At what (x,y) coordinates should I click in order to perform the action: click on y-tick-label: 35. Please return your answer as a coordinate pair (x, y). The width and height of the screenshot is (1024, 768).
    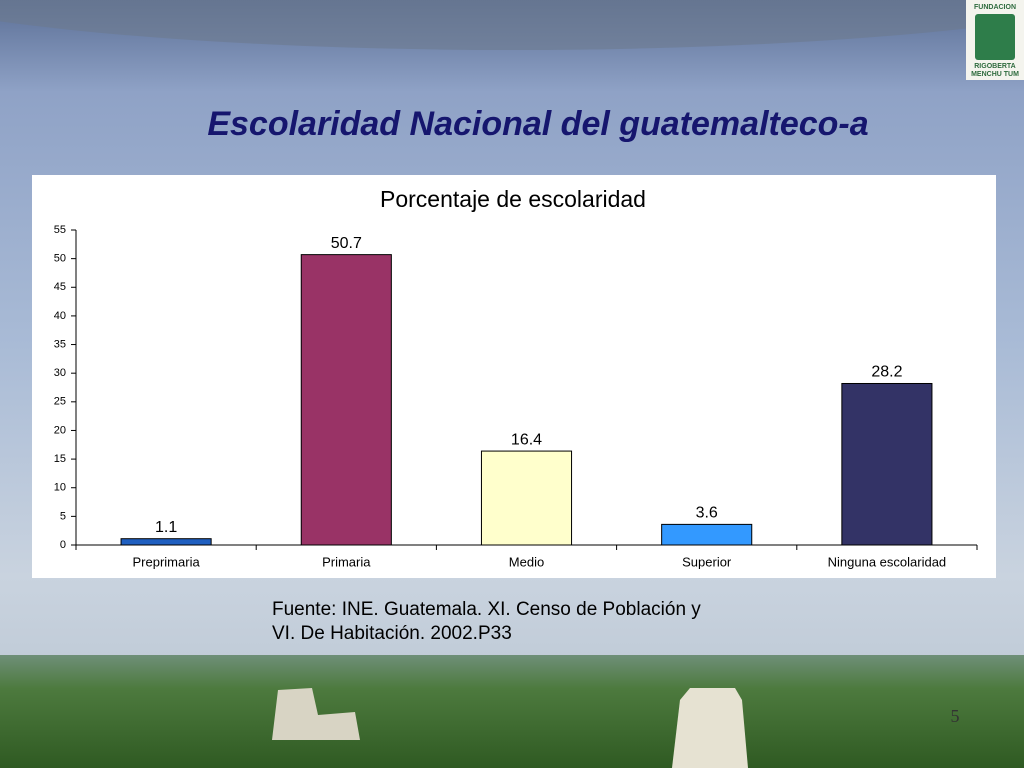
    Looking at the image, I should click on (60, 344).